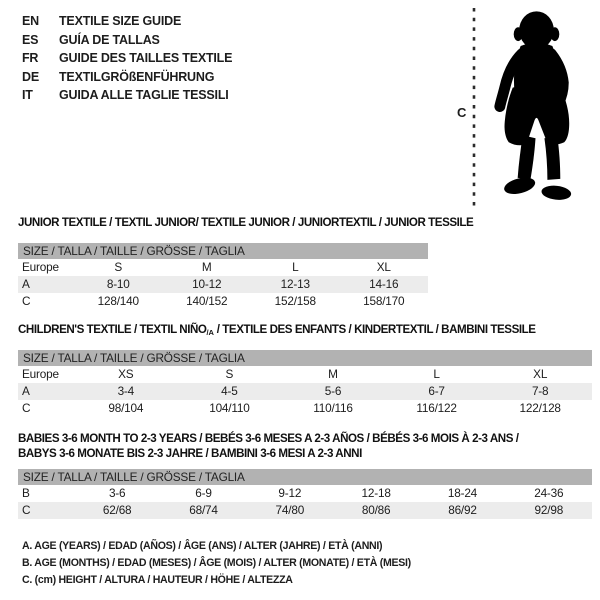 Image resolution: width=600 pixels, height=600 pixels. Describe the element at coordinates (333, 391) in the screenshot. I see `size-value: 5-6` at that location.